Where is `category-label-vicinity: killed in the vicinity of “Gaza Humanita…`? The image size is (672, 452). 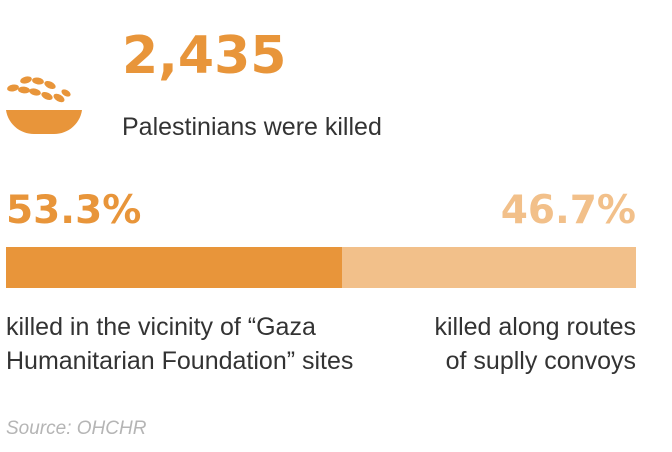 category-label-vicinity: killed in the vicinity of “Gaza Humanita… is located at coordinates (196, 344).